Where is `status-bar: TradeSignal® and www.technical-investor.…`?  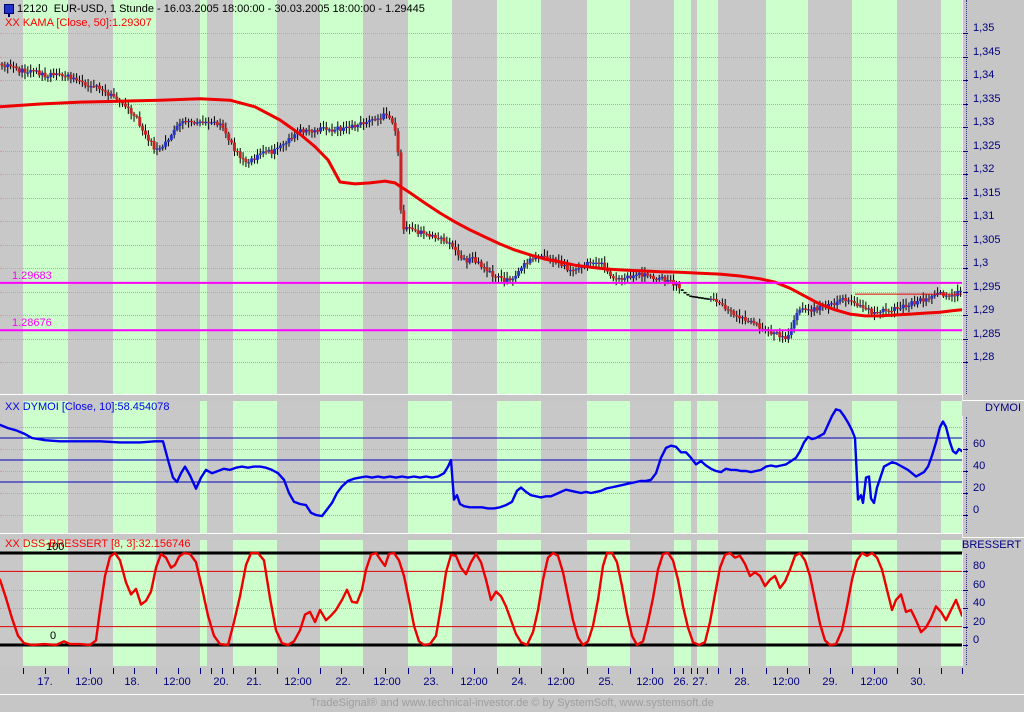 status-bar: TradeSignal® and www.technical-investor.… is located at coordinates (512, 703).